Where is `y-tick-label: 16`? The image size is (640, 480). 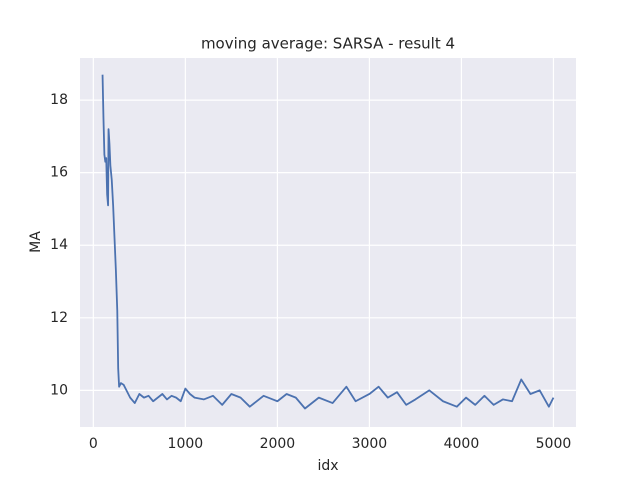
y-tick-label: 16 is located at coordinates (59, 173).